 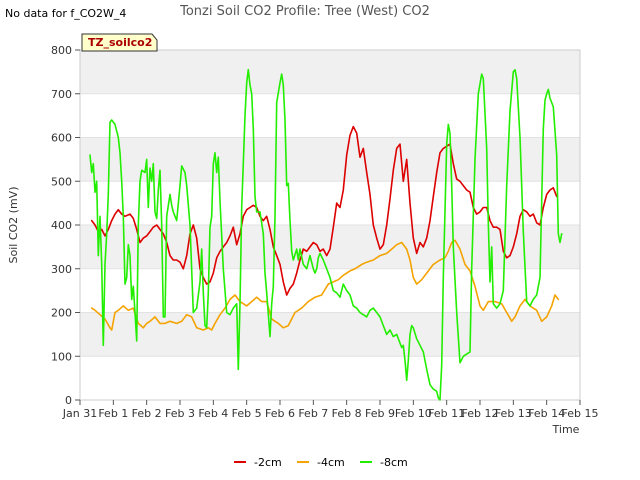 I want to click on x-tick-label: Feb 7, so click(x=313, y=413).